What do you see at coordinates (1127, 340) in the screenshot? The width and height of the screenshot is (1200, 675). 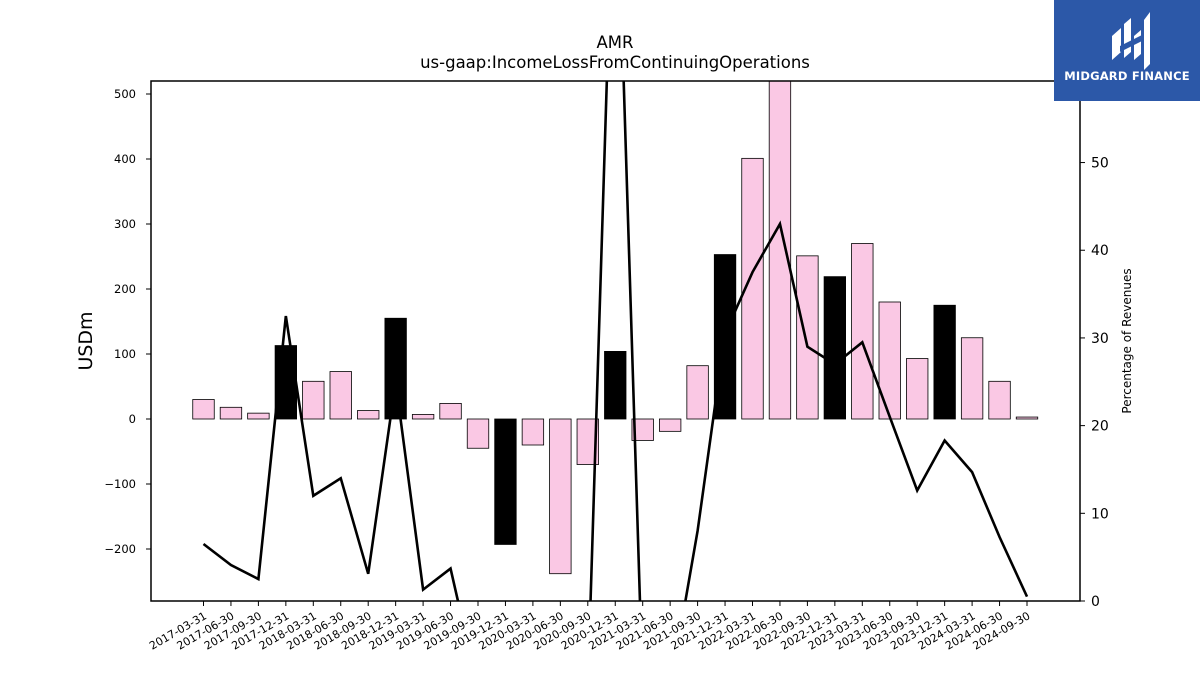 I see `y2-axis-label: Percentage of Revenues` at bounding box center [1127, 340].